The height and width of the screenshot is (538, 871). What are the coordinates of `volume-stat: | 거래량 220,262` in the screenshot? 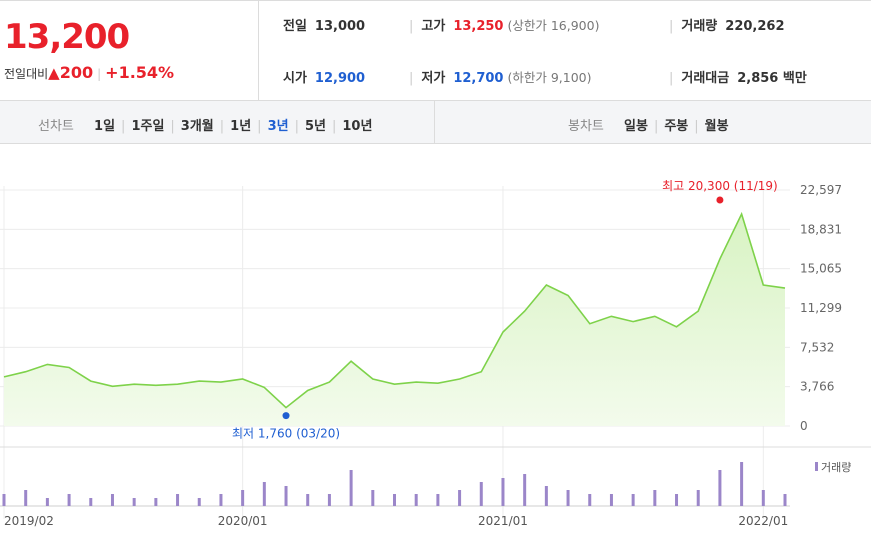 It's located at (727, 26).